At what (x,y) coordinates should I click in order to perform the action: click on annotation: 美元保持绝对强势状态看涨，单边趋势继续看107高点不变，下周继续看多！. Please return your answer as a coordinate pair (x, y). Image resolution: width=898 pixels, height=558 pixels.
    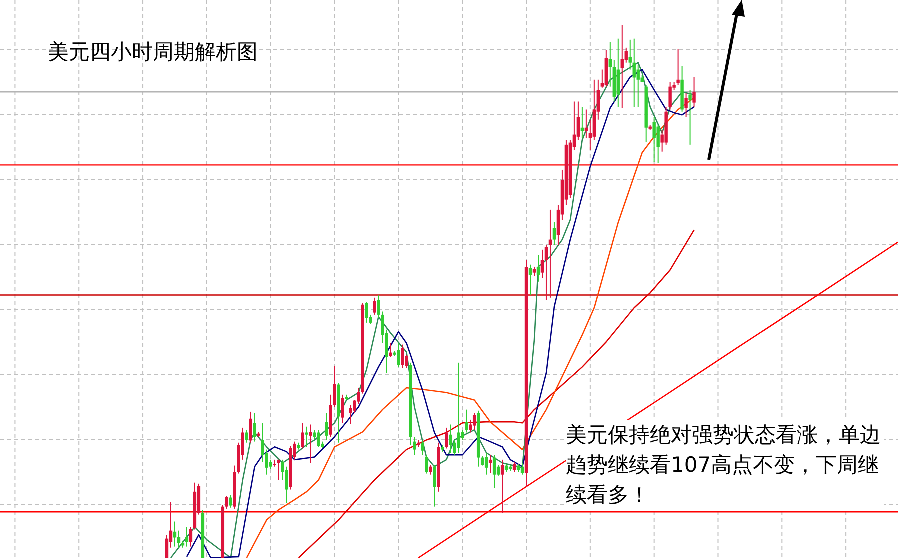
    Looking at the image, I should click on (725, 465).